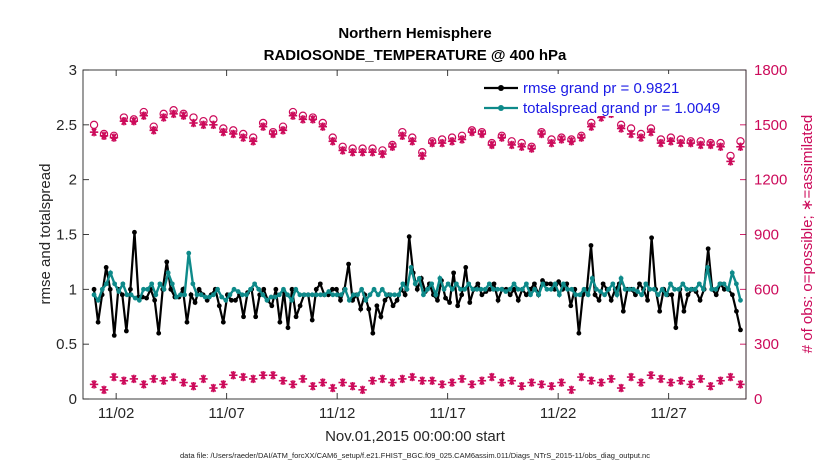 This screenshot has height=470, width=830. What do you see at coordinates (601, 88) in the screenshot?
I see `legend-rmse-label: rmse grand pr = 0.9821` at bounding box center [601, 88].